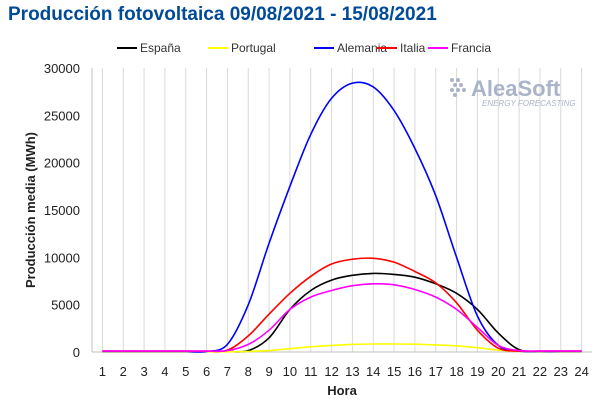  What do you see at coordinates (65, 305) in the screenshot?
I see `y-tick-label: 5000` at bounding box center [65, 305].